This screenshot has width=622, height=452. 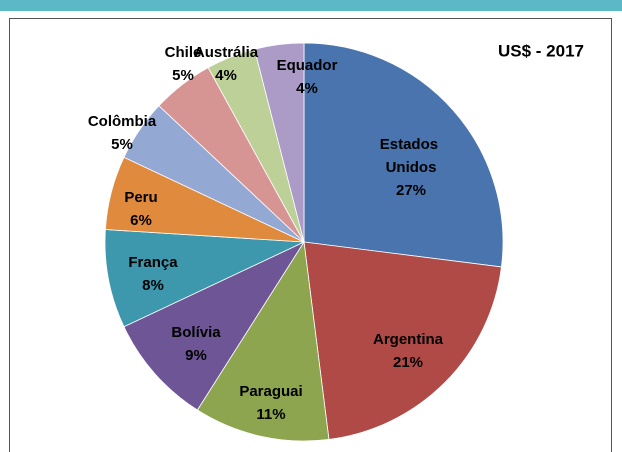 What do you see at coordinates (408, 362) in the screenshot?
I see `slice-value-label: 21%` at bounding box center [408, 362].